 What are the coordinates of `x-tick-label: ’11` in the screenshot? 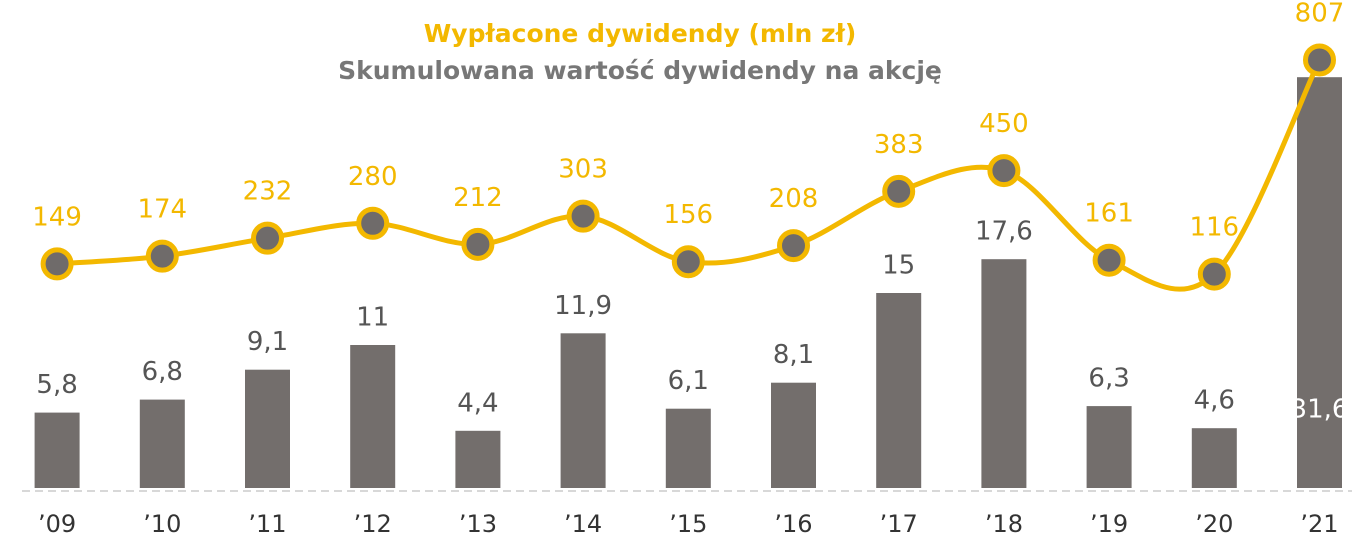 It's located at (267, 524).